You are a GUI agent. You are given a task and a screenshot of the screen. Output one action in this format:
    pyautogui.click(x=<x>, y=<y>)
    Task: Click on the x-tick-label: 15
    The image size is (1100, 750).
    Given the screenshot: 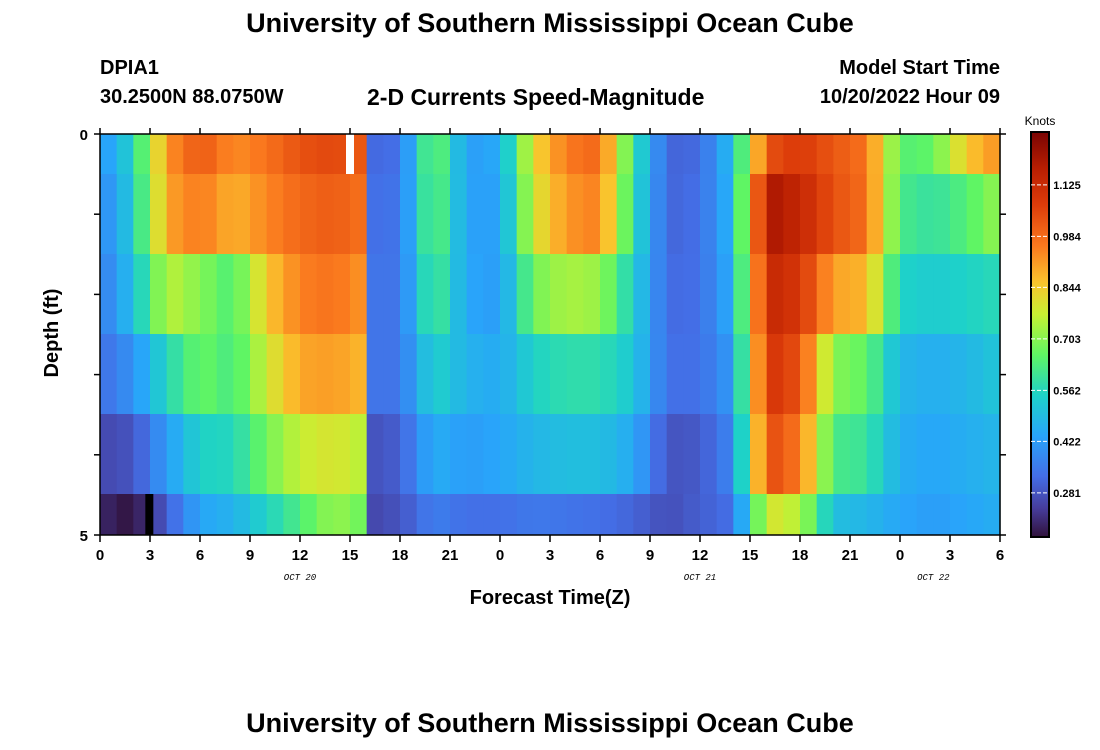 What is the action you would take?
    pyautogui.click(x=350, y=555)
    